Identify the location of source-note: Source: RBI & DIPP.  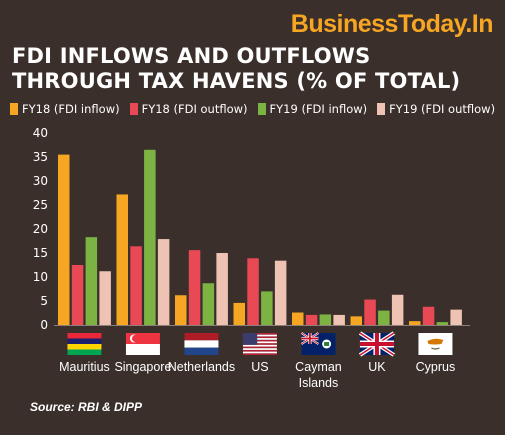
(86, 407).